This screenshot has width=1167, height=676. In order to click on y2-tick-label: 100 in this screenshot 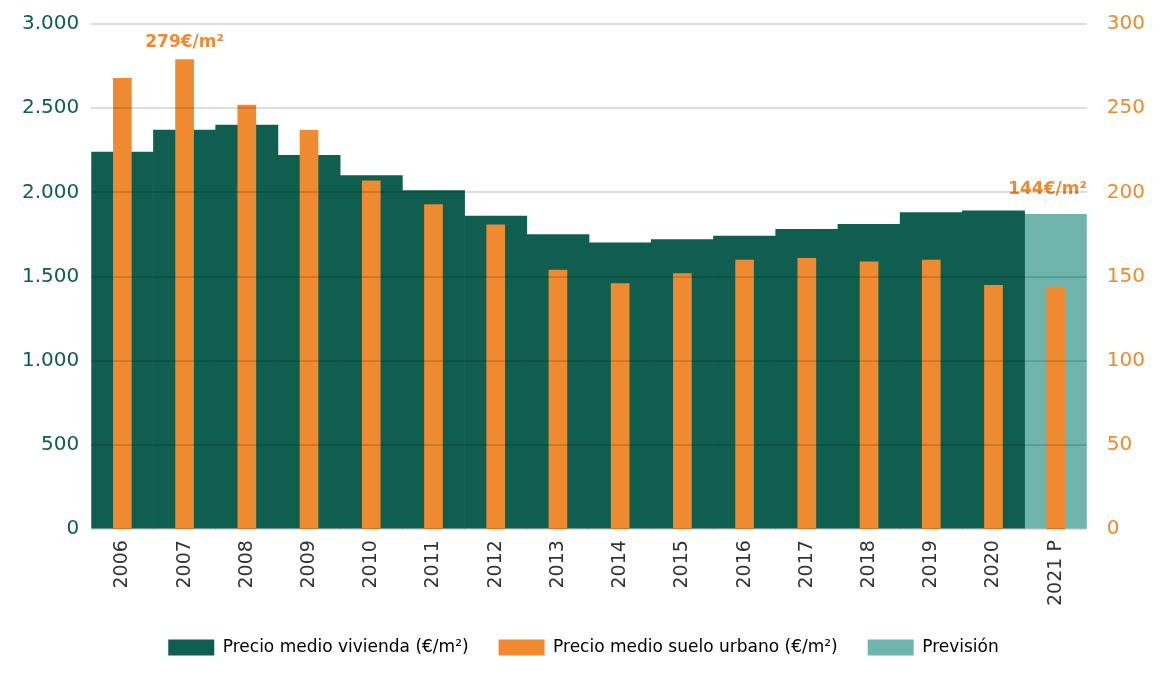, I will do `click(1126, 358)`.